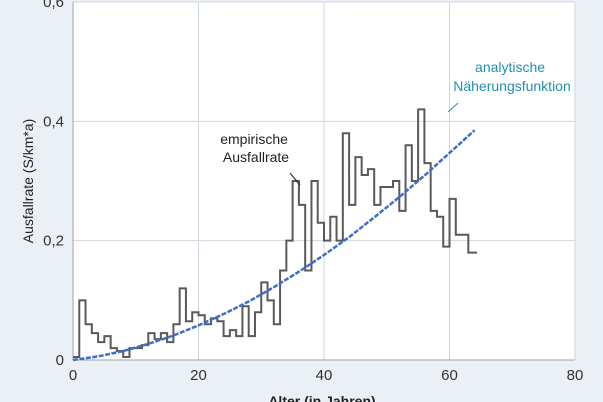 The image size is (603, 402). What do you see at coordinates (73, 375) in the screenshot?
I see `x-tick-label: 0` at bounding box center [73, 375].